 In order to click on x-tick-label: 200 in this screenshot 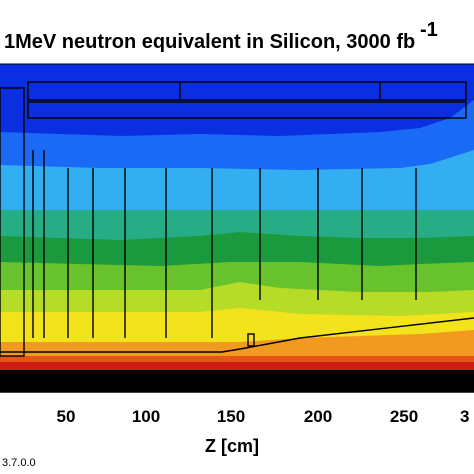, I will do `click(318, 416)`.